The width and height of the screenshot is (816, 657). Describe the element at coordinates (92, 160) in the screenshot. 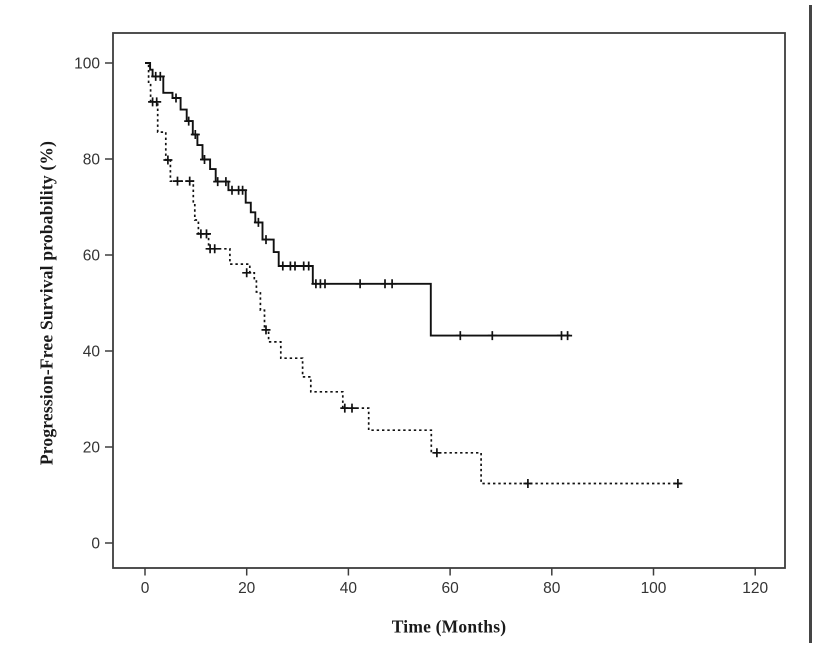

I see `y-tick-label: 80` at that location.